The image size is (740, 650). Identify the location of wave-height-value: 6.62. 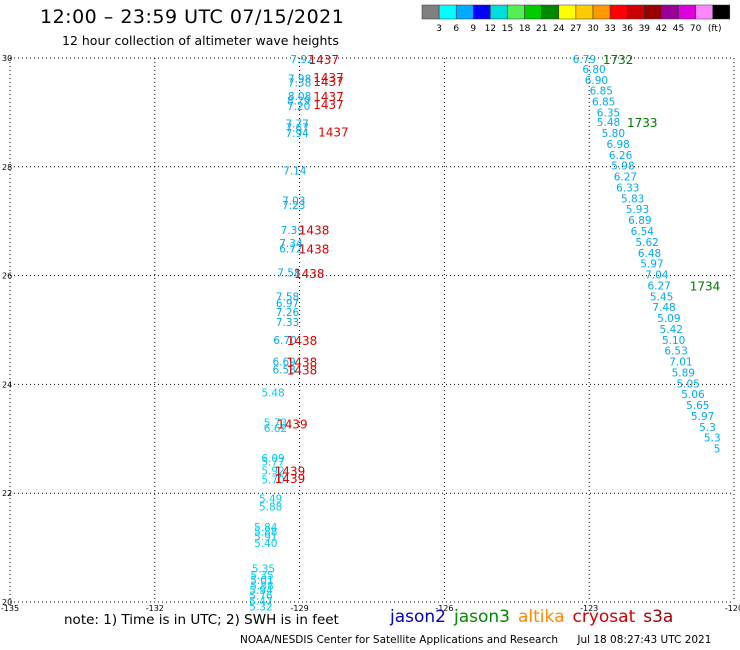
(275, 429).